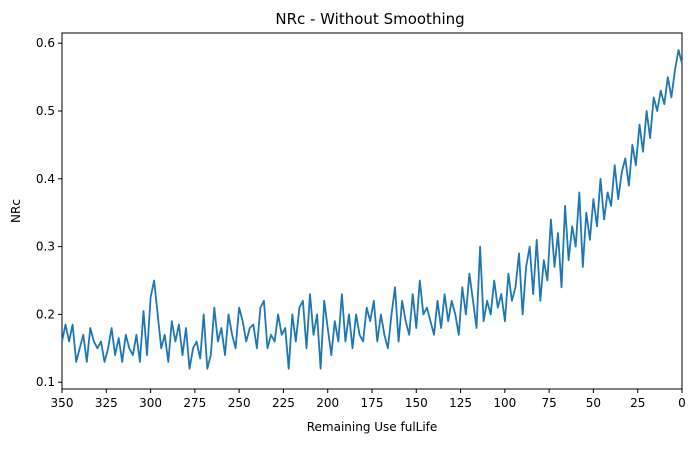  Describe the element at coordinates (194, 403) in the screenshot. I see `x-tick-label: 275` at that location.